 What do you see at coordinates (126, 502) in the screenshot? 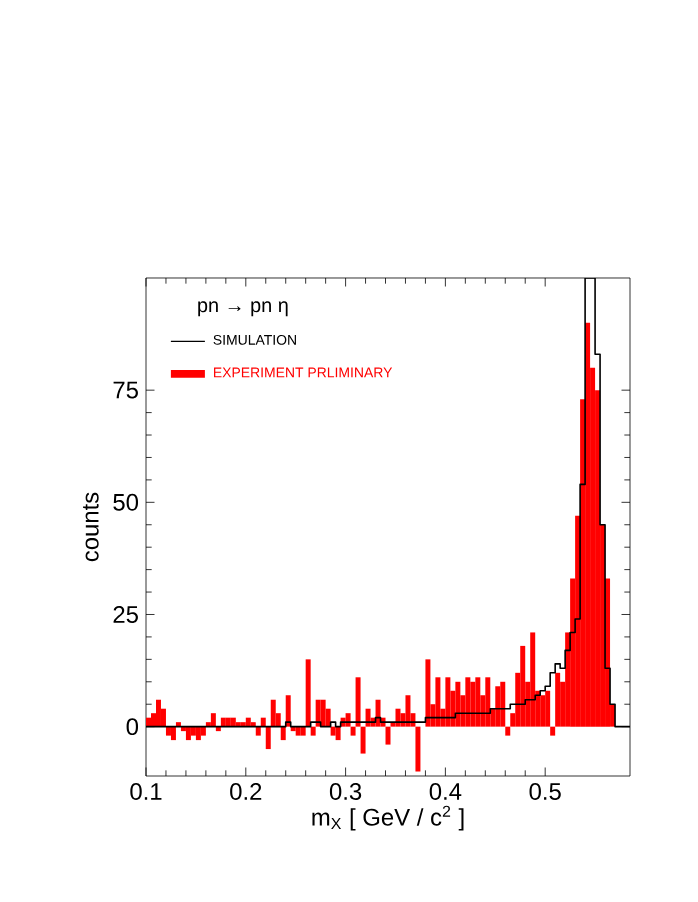
I see `y-tick-label: 50` at bounding box center [126, 502].